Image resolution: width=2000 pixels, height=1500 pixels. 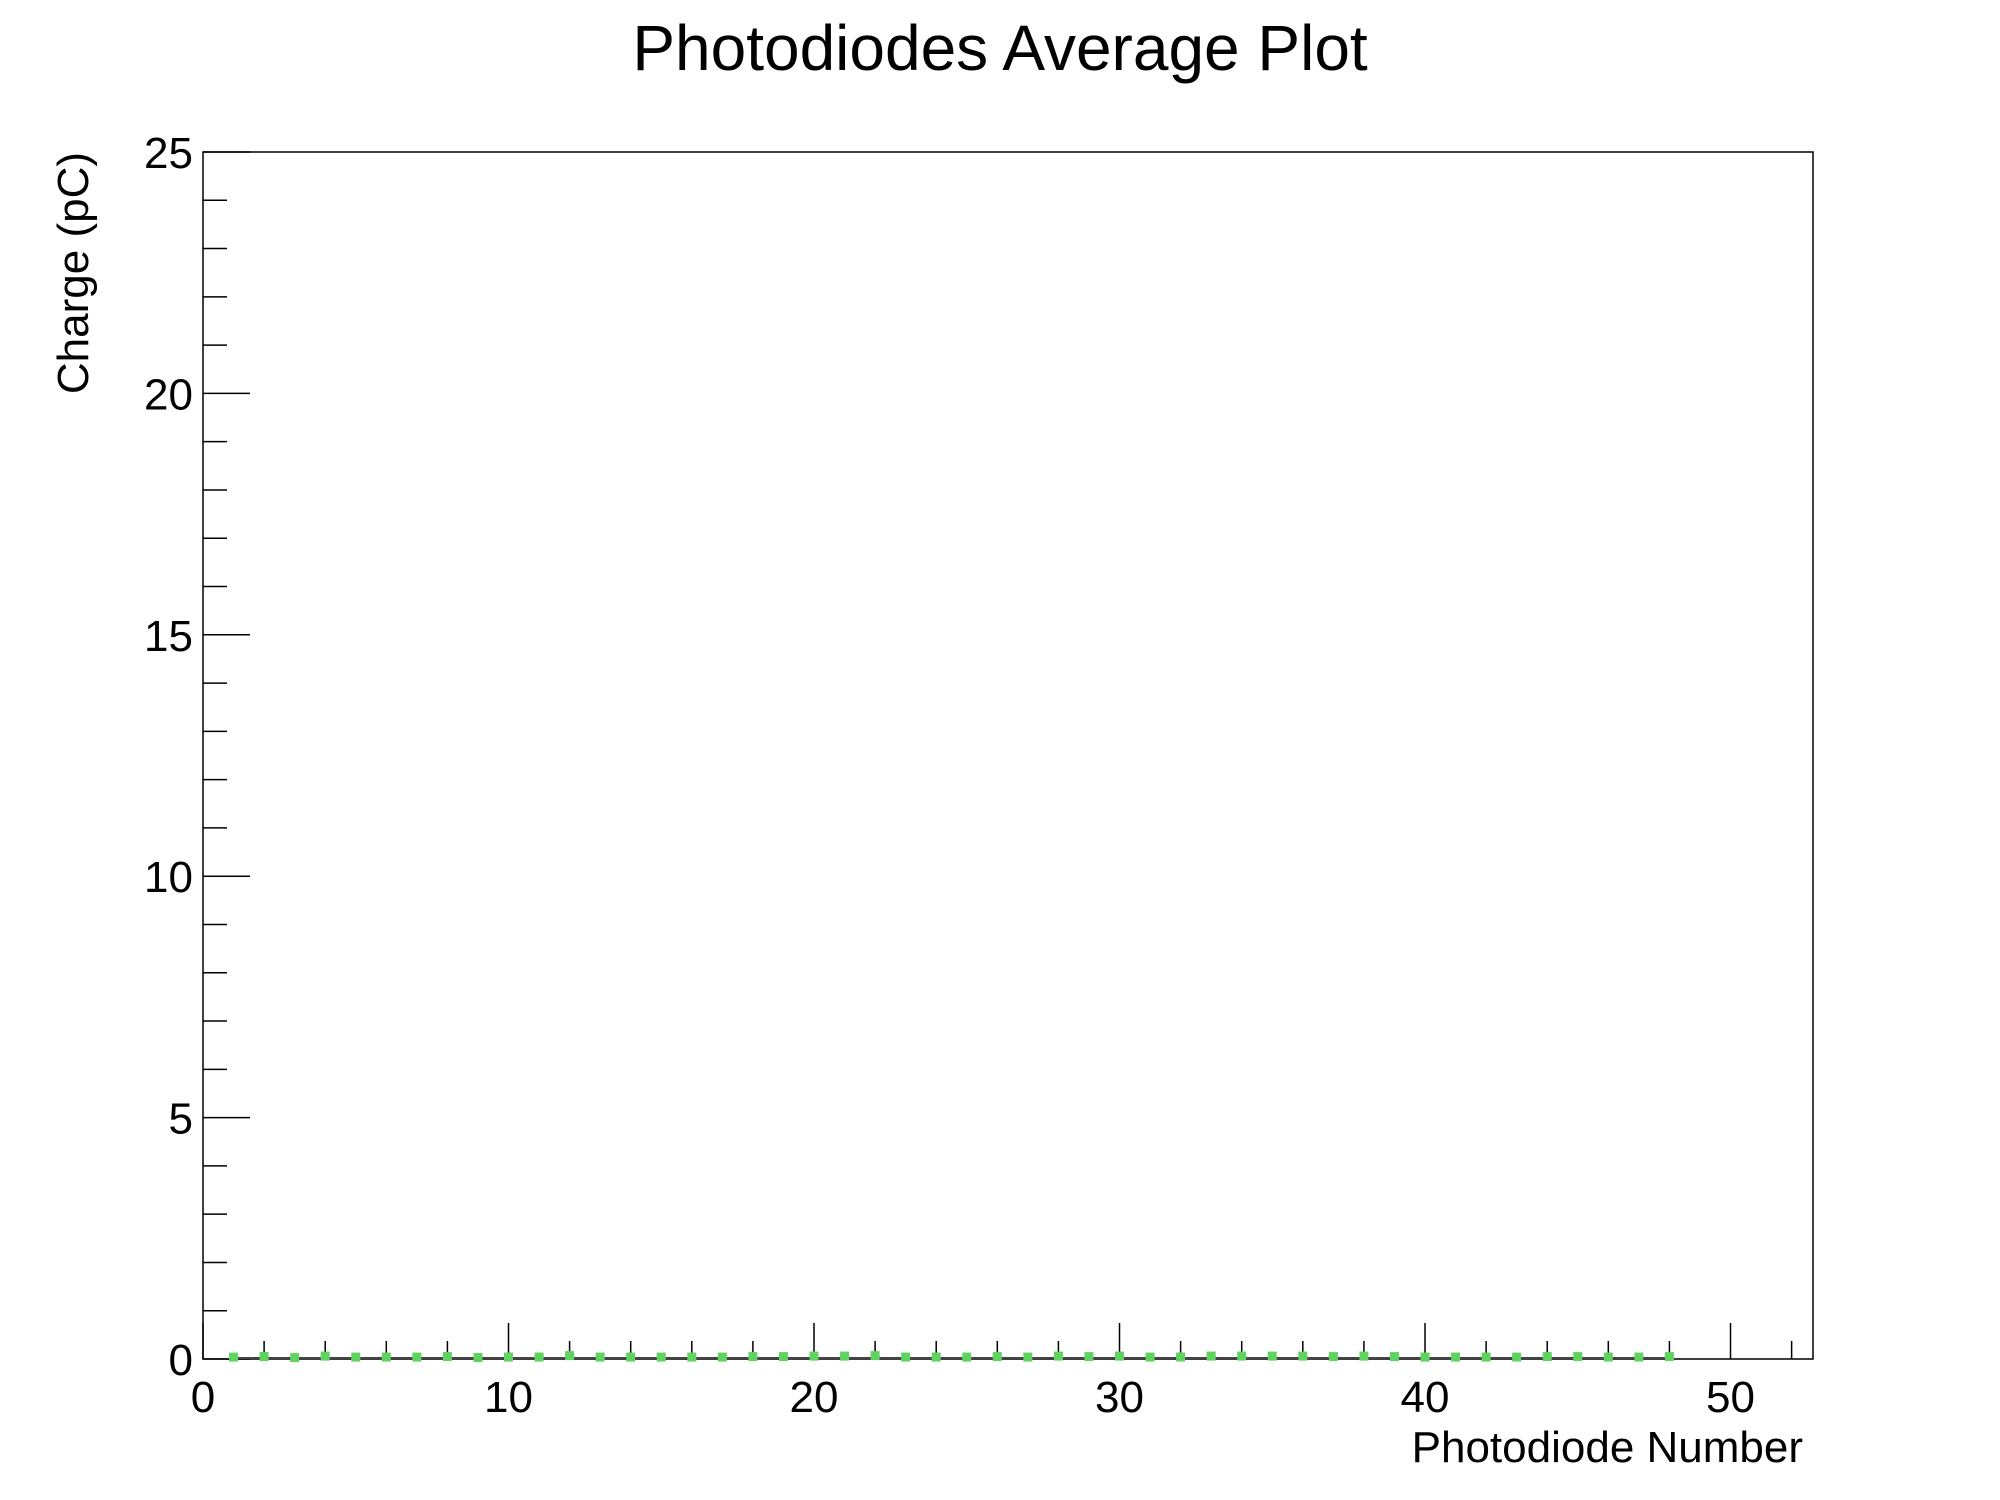 I want to click on x-tick-label: 20, so click(x=814, y=1397).